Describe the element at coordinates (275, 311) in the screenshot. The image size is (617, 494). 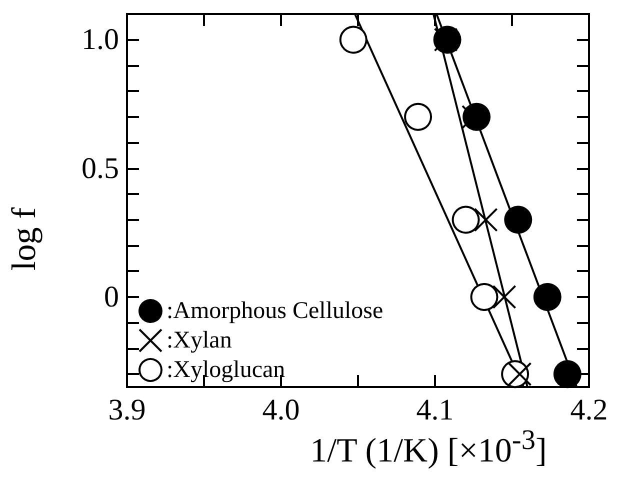
I see `legend-label: :Amorphous Cellulose` at that location.